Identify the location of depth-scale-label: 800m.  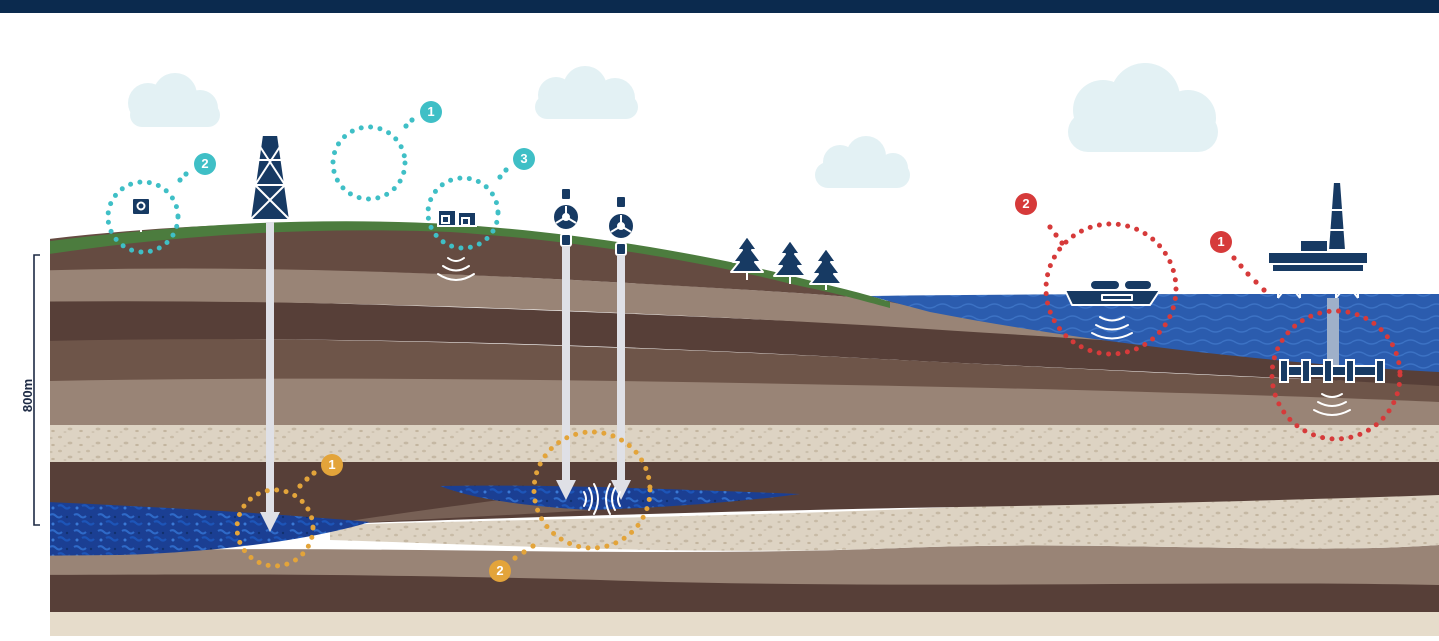
(28, 395).